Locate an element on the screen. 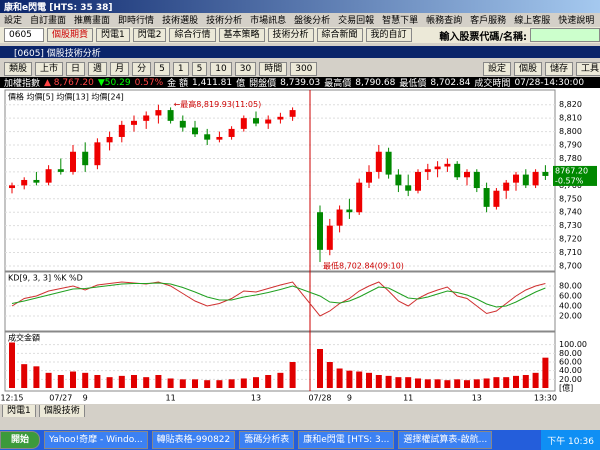 Image resolution: width=600 pixels, height=450 pixels. y-tick-label: 20.00 is located at coordinates (570, 379).